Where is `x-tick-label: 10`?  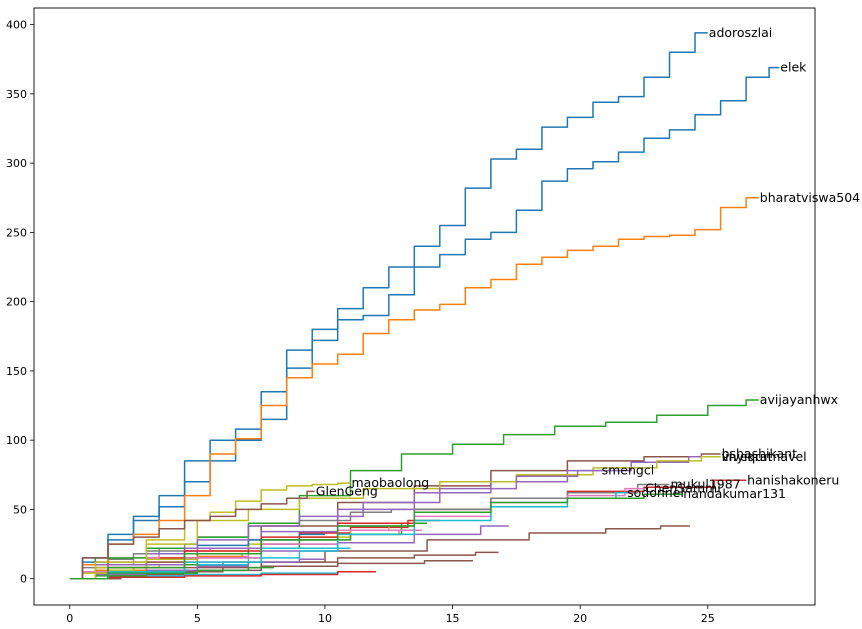
x-tick-label: 10 is located at coordinates (325, 618).